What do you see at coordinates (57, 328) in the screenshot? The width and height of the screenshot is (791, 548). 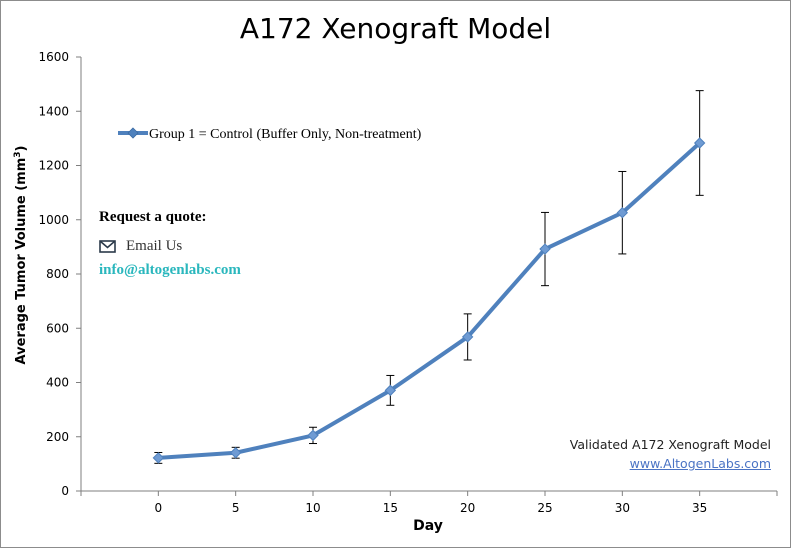 I see `y-tick-label: 600` at bounding box center [57, 328].